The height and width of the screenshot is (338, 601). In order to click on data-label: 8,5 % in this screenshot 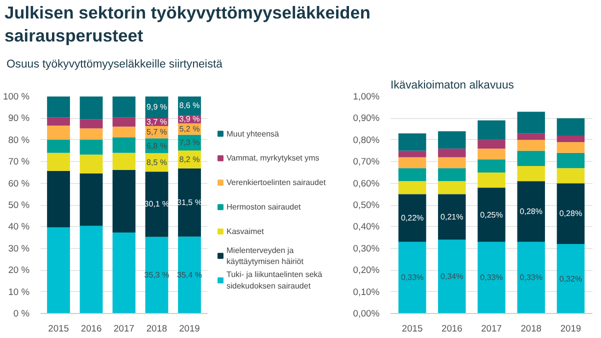, I will do `click(156, 162)`.